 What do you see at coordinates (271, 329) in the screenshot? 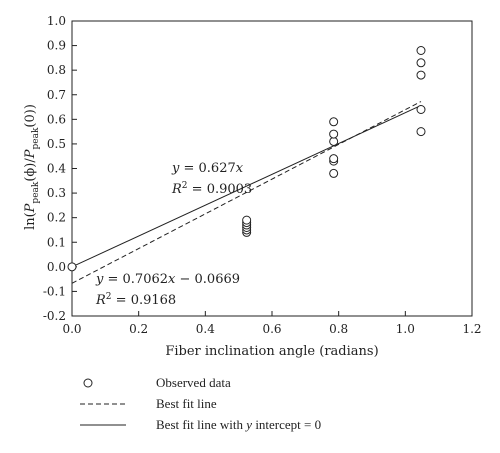
I see `x-tick-label: 0.6` at bounding box center [271, 329].